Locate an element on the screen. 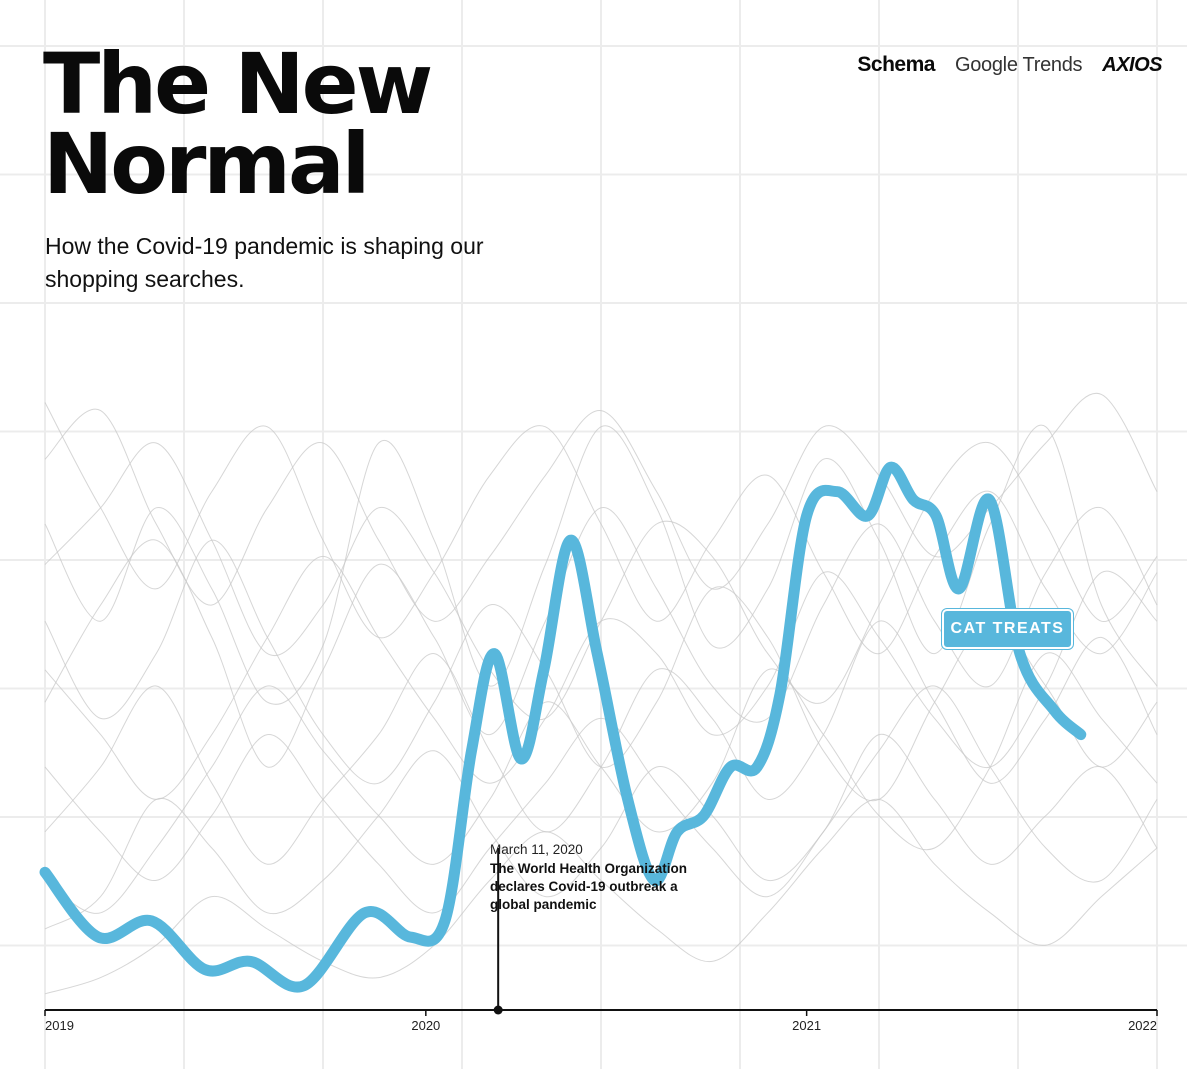 The width and height of the screenshot is (1187, 1069). x-tick-label-2020: 2020 is located at coordinates (425, 1025).